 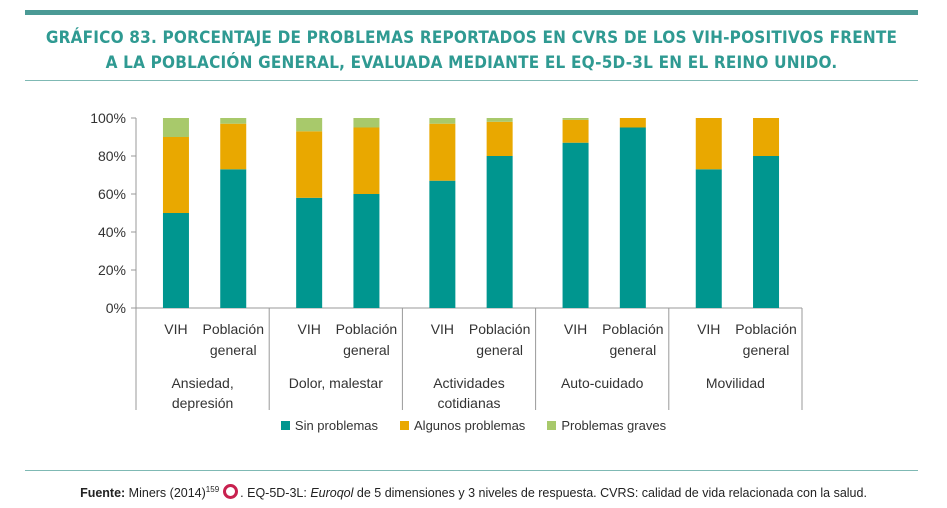 What do you see at coordinates (766, 137) in the screenshot?
I see `bar-g4-b1-algunos-problemas` at bounding box center [766, 137].